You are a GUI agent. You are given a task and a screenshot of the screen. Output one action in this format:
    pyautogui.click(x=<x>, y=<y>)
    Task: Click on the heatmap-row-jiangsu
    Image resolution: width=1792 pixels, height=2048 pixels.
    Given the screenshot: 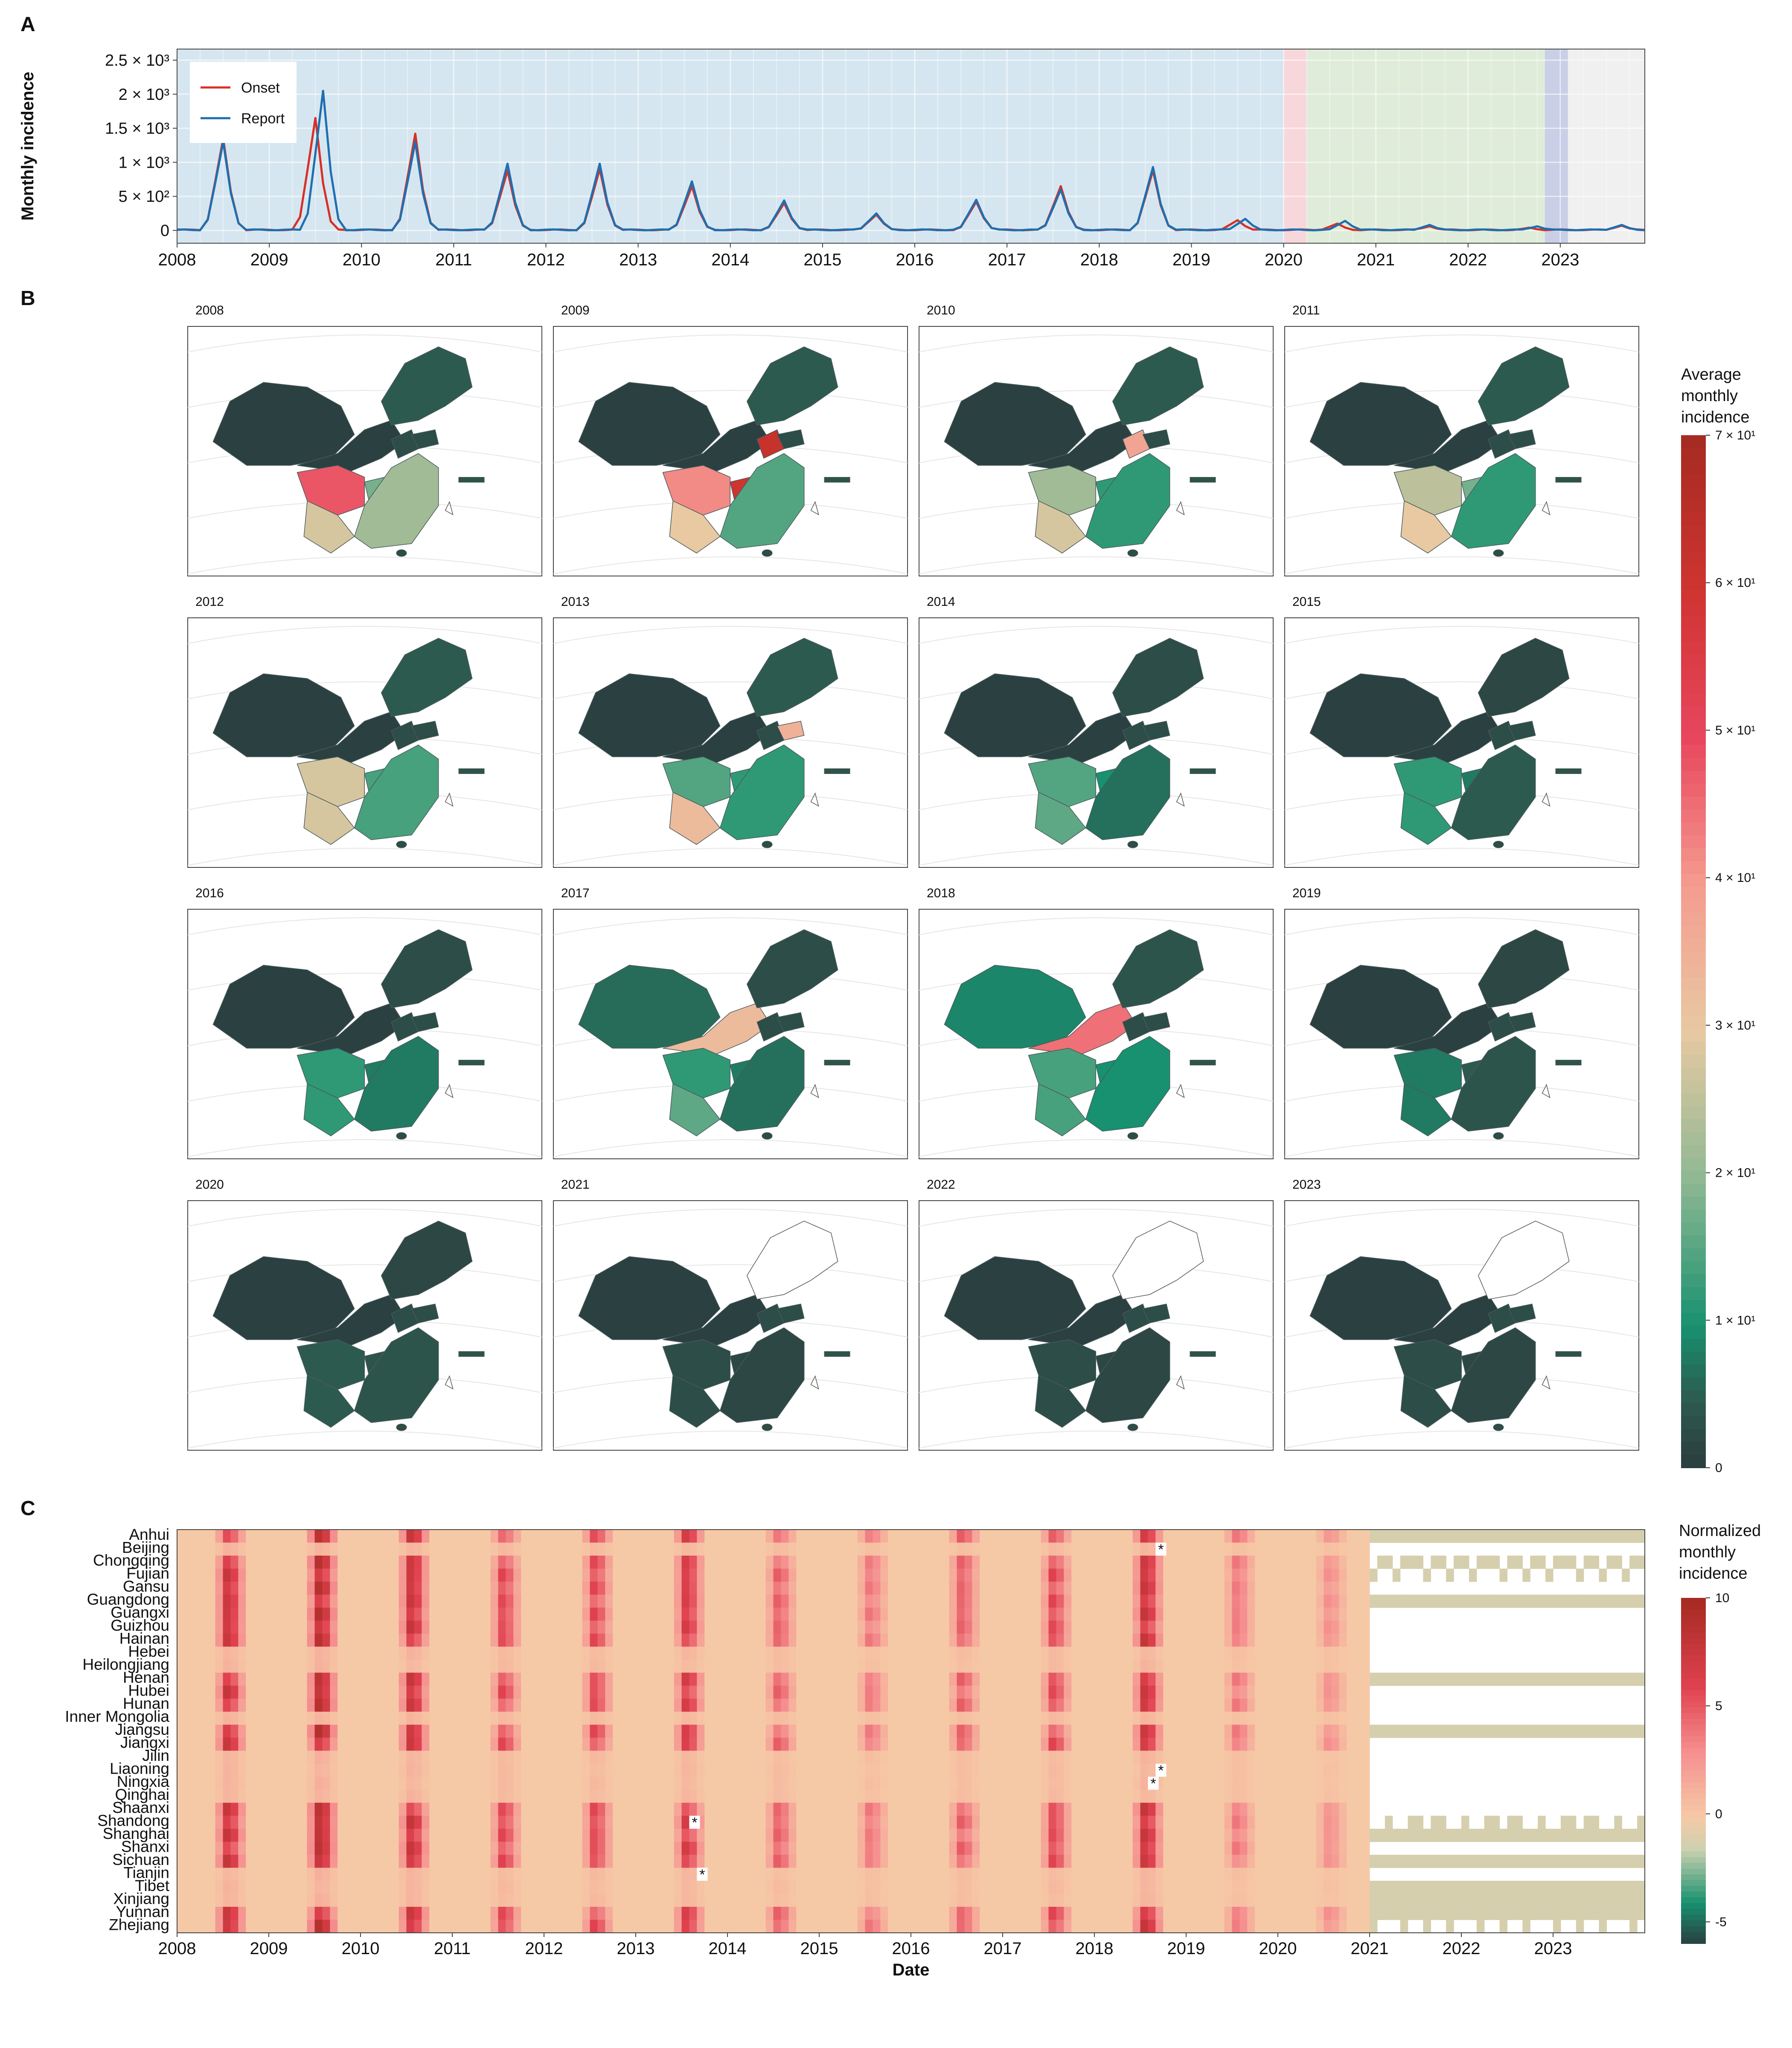 What is the action you would take?
    pyautogui.click(x=911, y=1731)
    